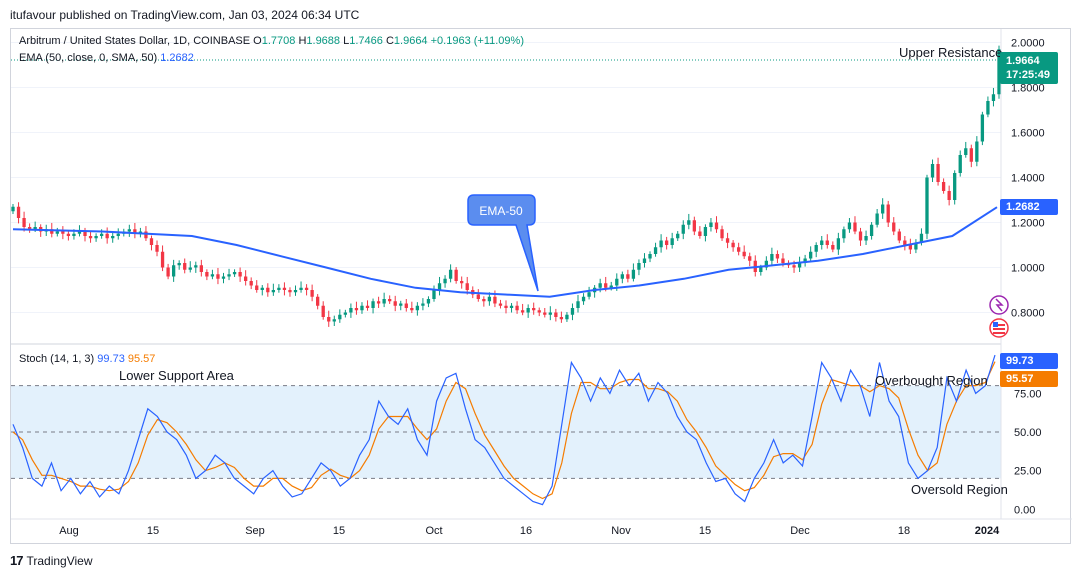 This screenshot has width=1080, height=579. I want to click on stoch-d-legend-value: 95.57, so click(141, 359).